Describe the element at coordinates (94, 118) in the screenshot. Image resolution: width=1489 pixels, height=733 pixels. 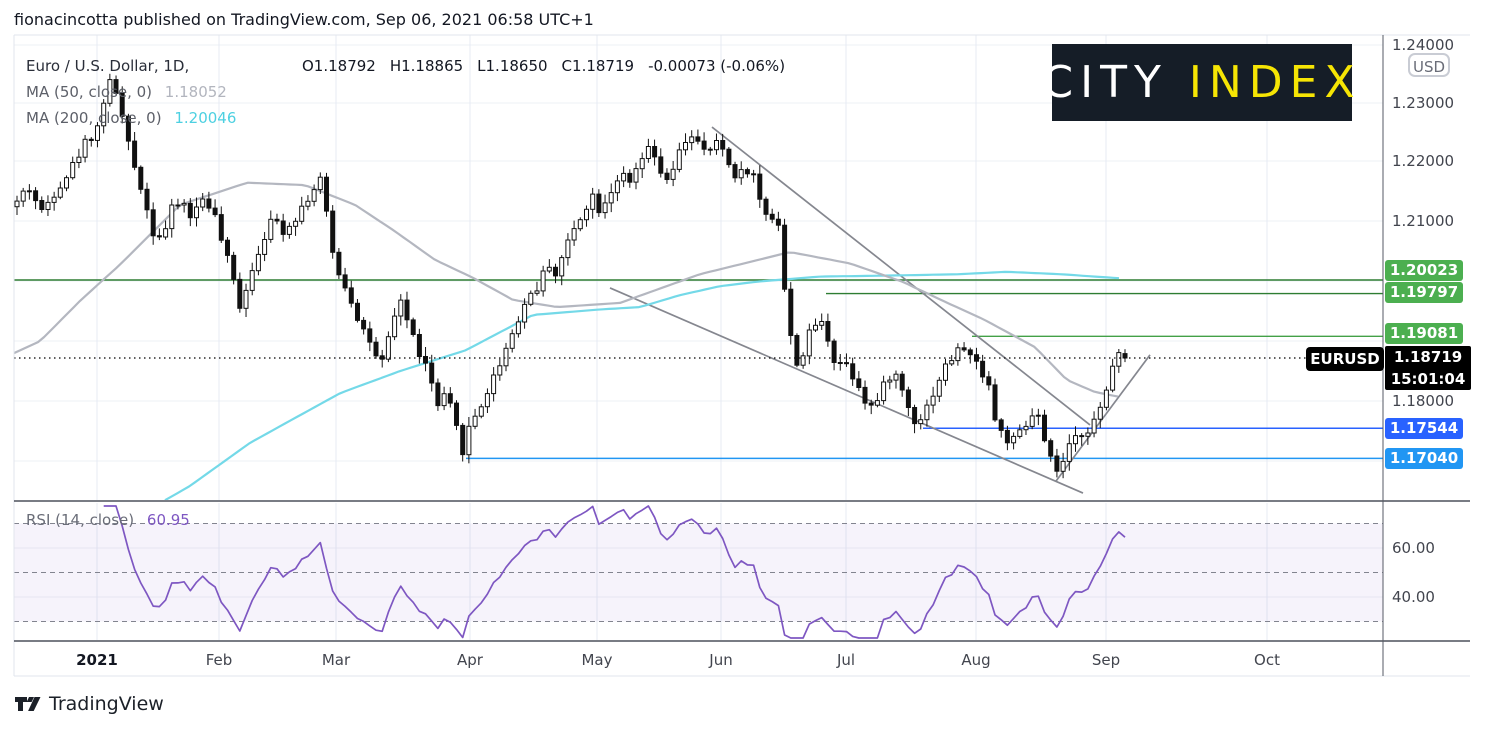
I see `ma200-label: MA (200, close, 0)` at that location.